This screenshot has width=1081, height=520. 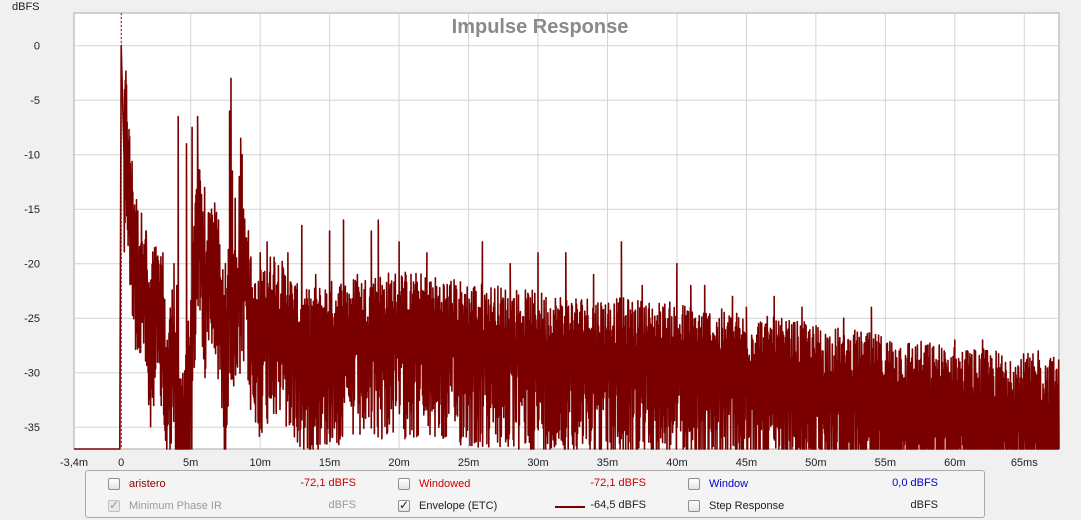 I want to click on legend-item-step-response: Step Response, so click(x=736, y=506).